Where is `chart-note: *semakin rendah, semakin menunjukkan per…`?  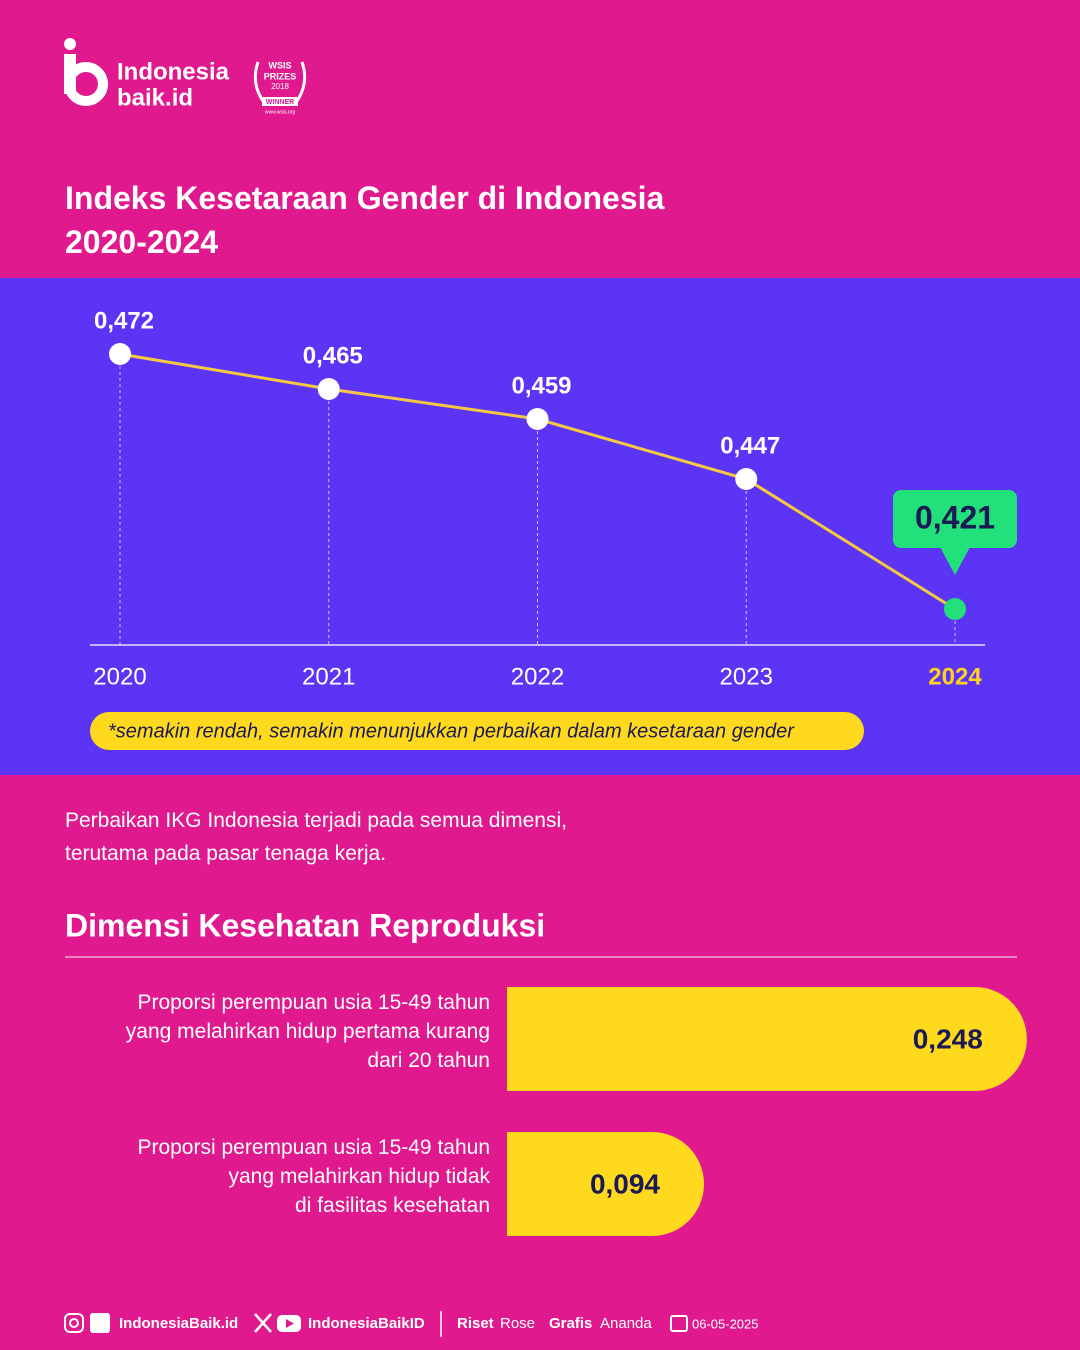
chart-note: *semakin rendah, semakin menunjukkan per… is located at coordinates (451, 731).